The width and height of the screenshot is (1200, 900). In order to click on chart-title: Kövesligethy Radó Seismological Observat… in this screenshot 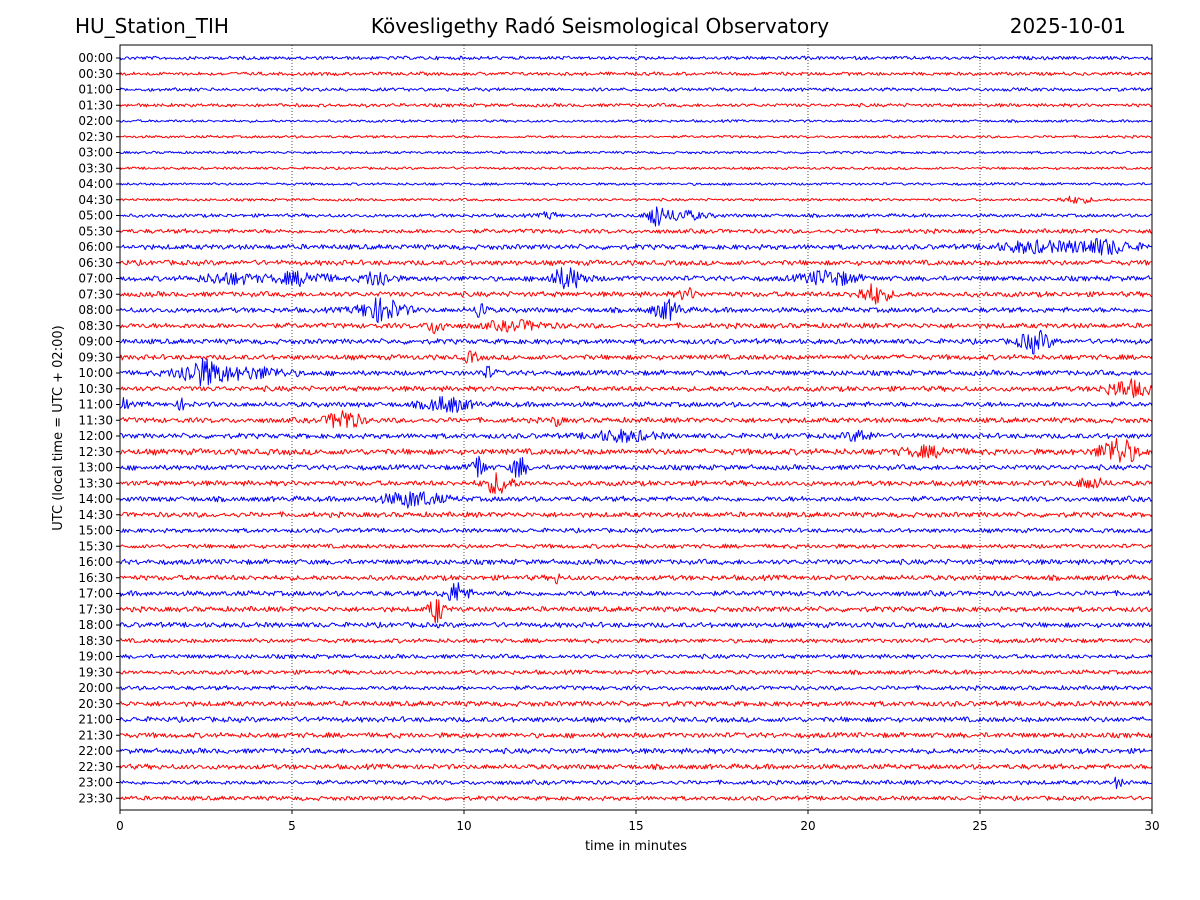, I will do `click(600, 26)`.